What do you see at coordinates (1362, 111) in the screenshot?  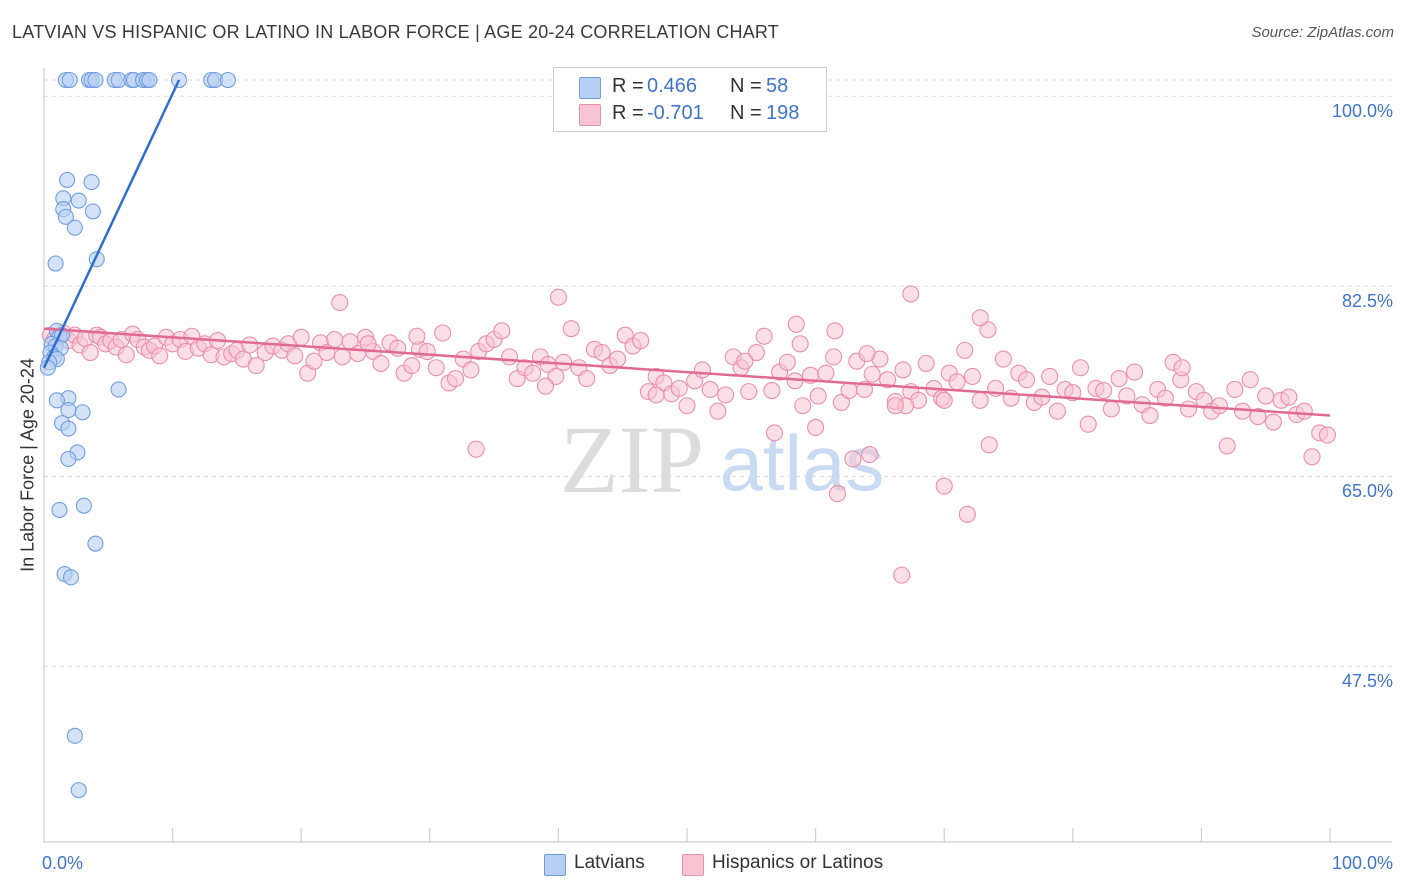 I see `y-tick-label: 100.0%` at bounding box center [1362, 111].